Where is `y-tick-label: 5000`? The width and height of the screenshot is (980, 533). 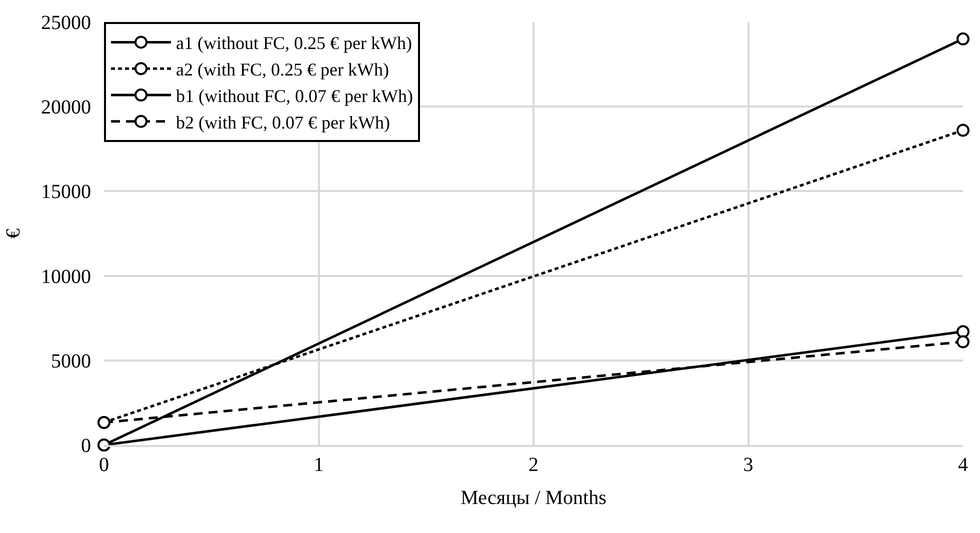 y-tick-label: 5000 is located at coordinates (71, 361).